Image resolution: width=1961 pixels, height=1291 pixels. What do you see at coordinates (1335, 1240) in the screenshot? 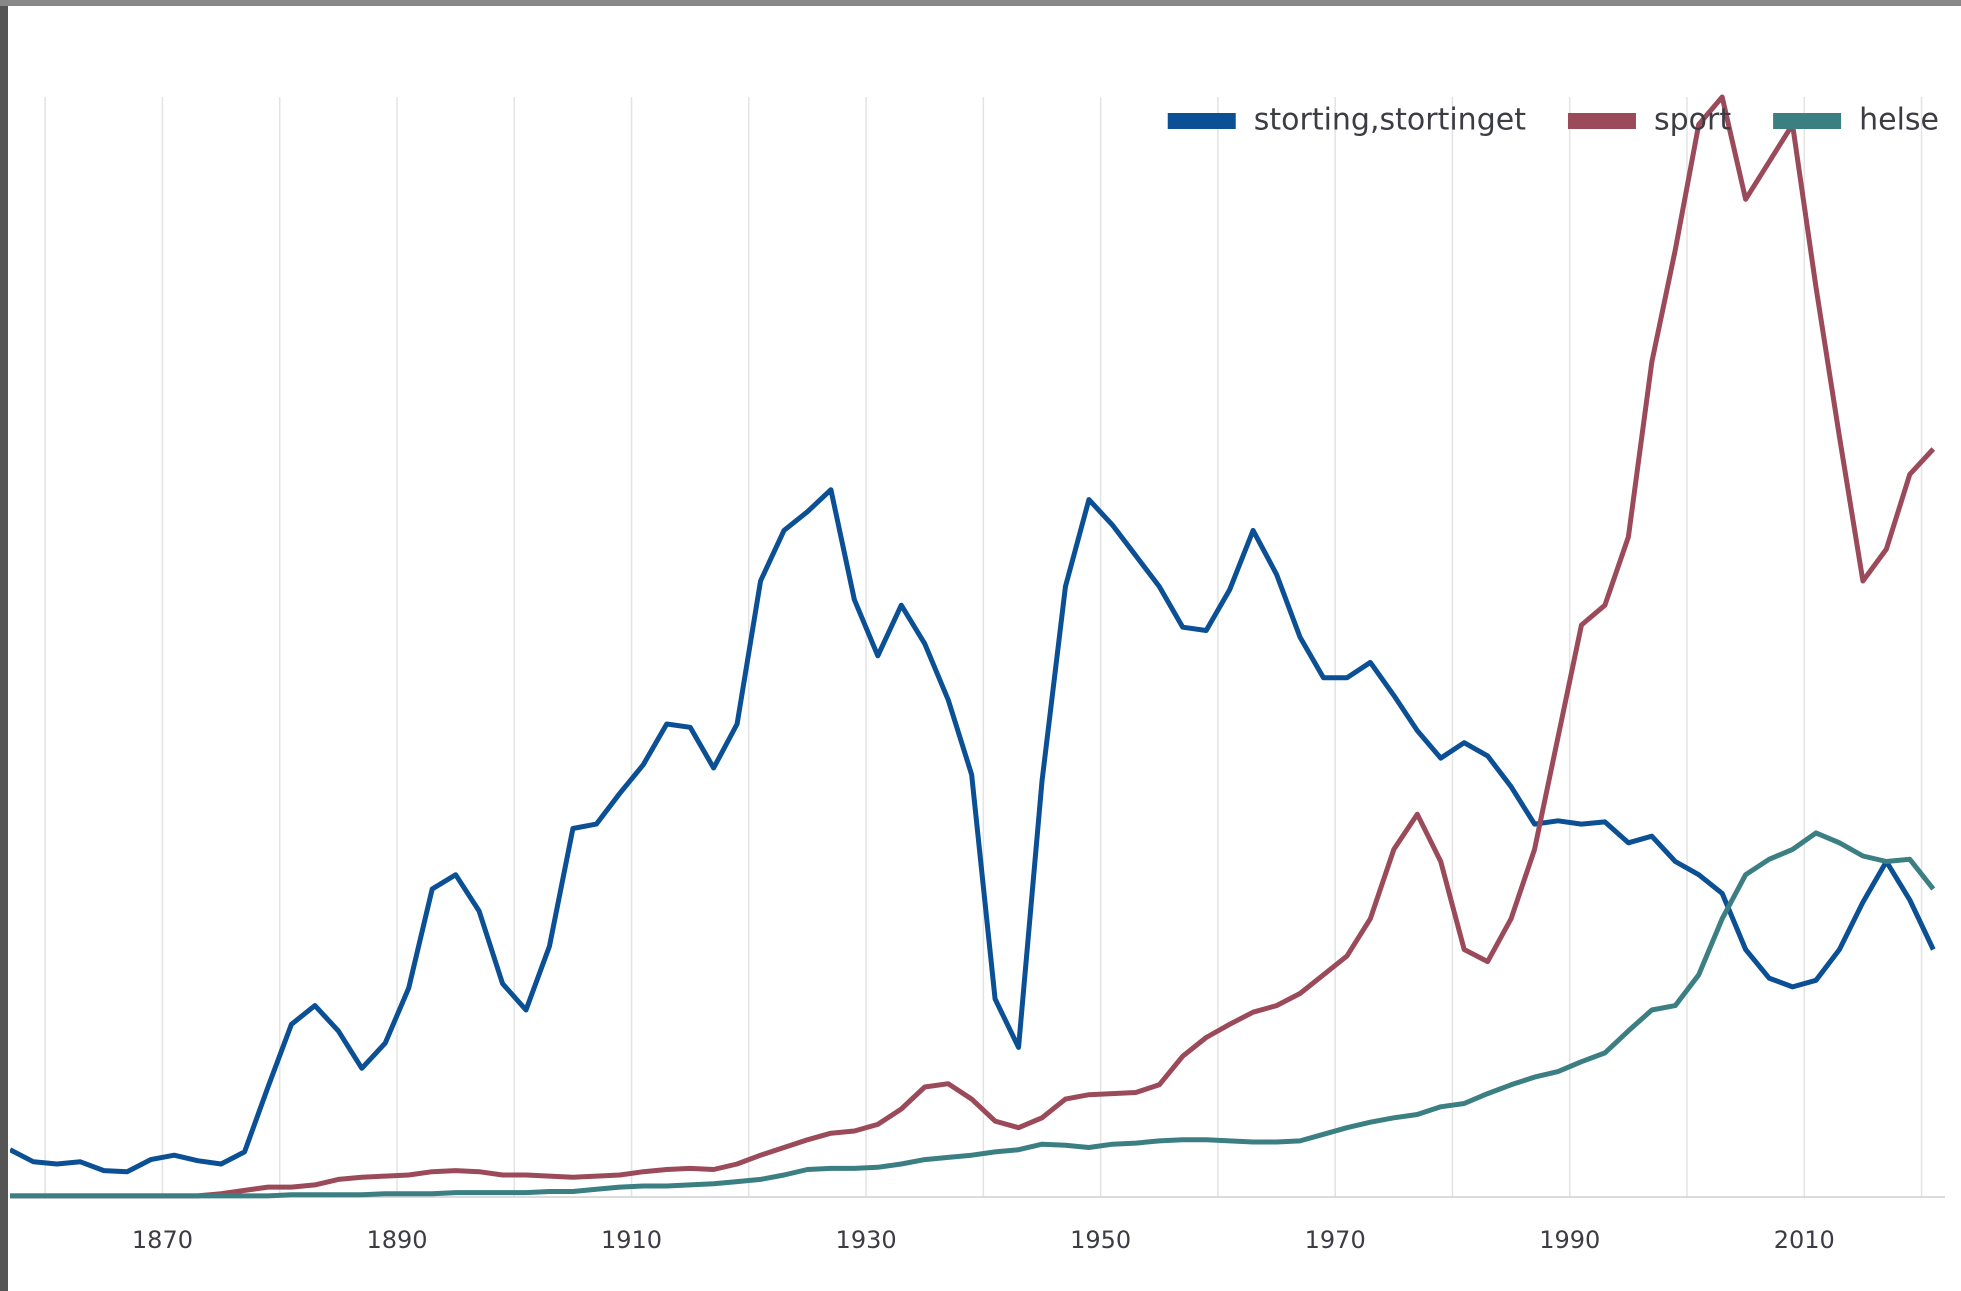
I see `x-tick-label: 1970` at bounding box center [1335, 1240].